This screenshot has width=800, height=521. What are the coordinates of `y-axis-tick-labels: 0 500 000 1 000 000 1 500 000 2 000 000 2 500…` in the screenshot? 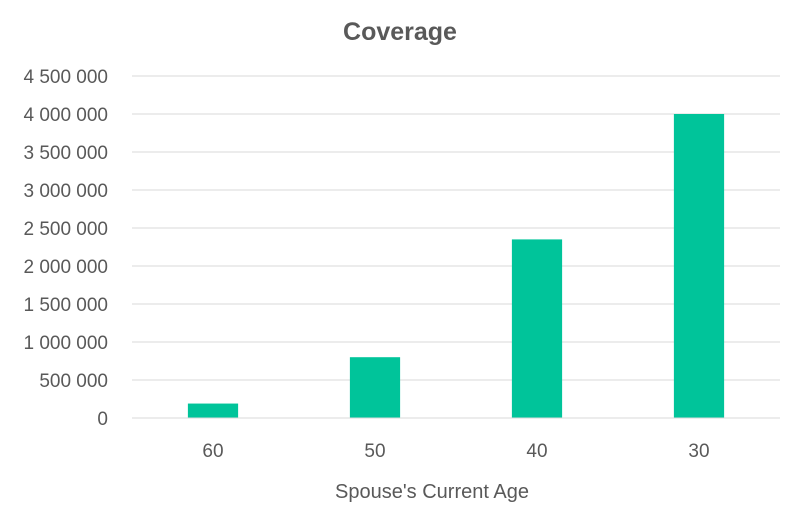 It's located at (65, 248).